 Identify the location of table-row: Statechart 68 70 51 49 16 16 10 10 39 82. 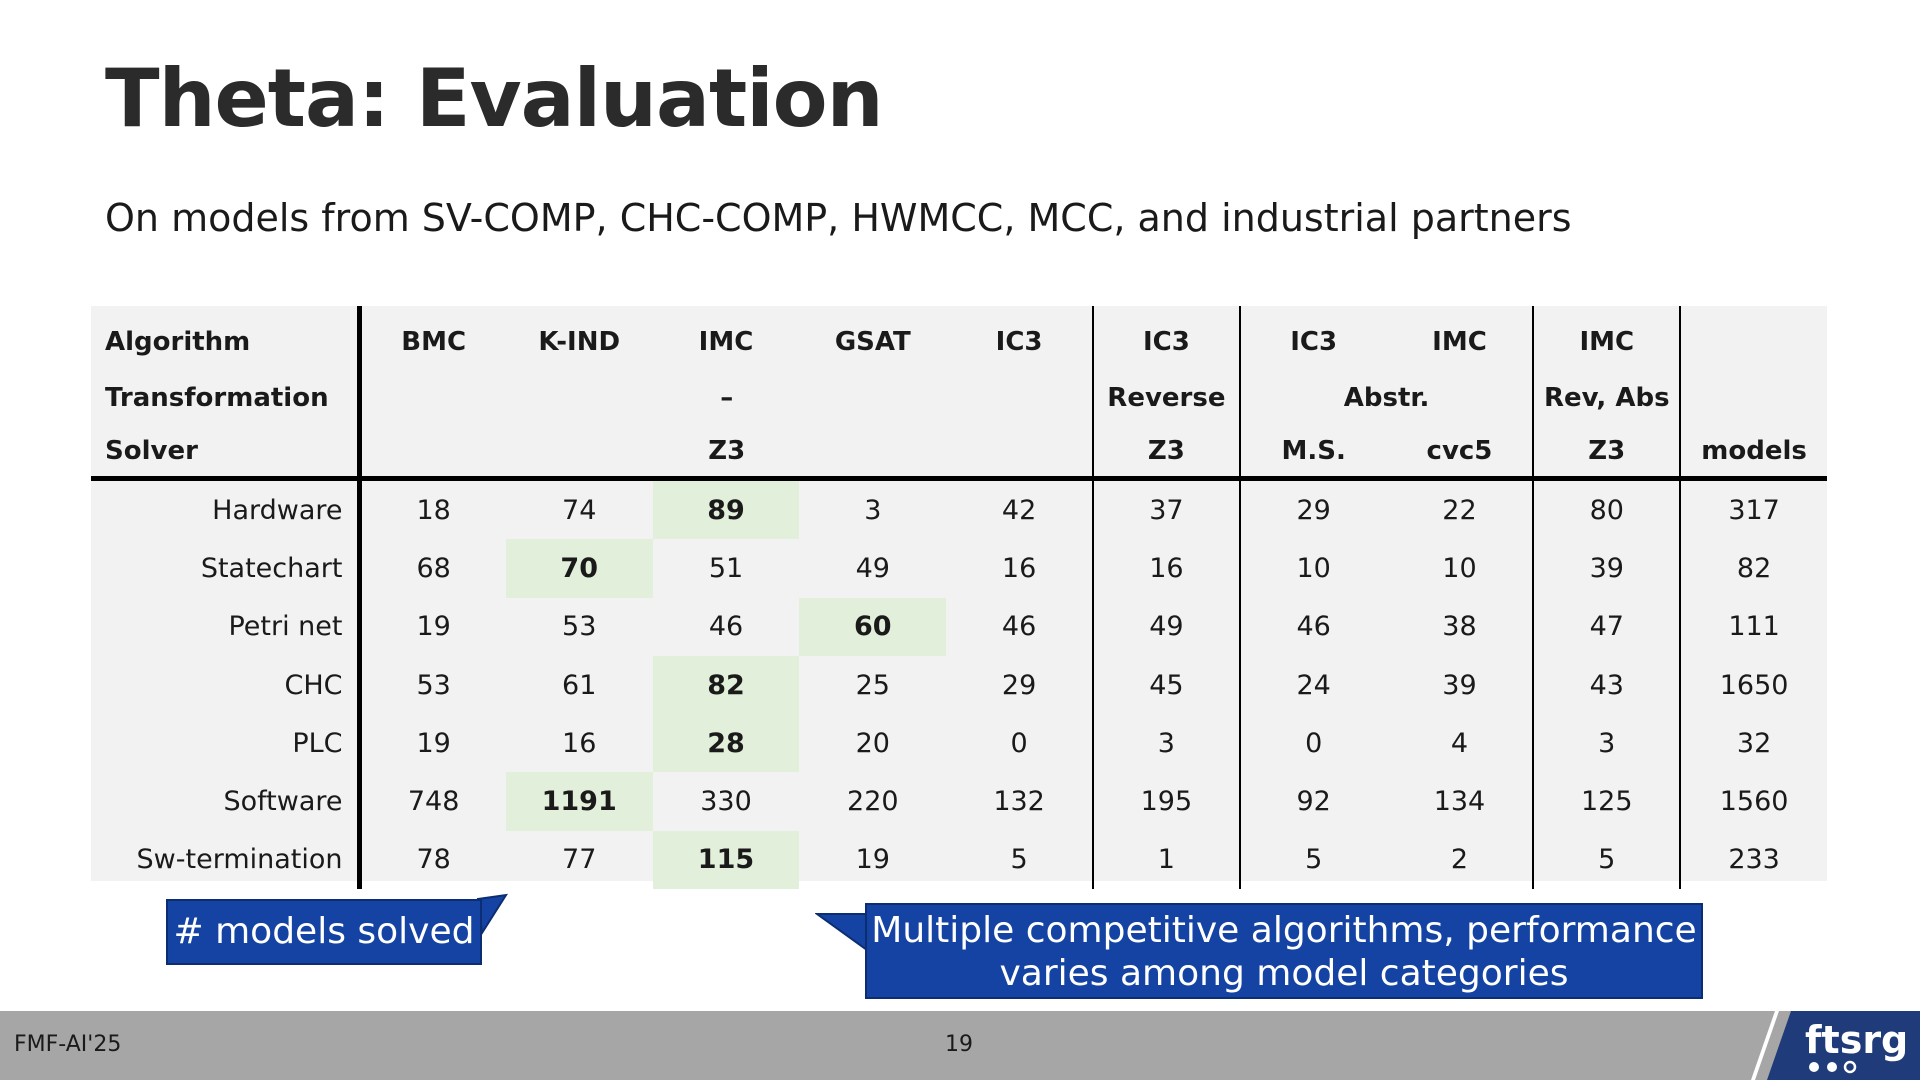
(959, 568).